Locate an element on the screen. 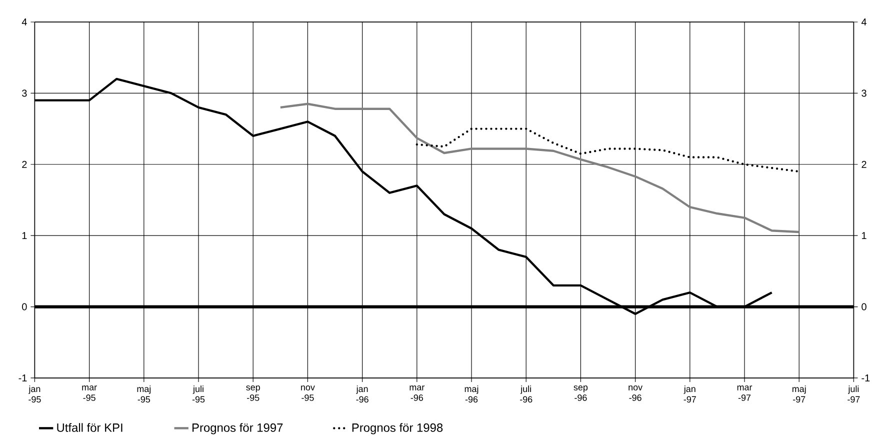 The height and width of the screenshot is (446, 886). y2-tick-label: 2 is located at coordinates (864, 164).